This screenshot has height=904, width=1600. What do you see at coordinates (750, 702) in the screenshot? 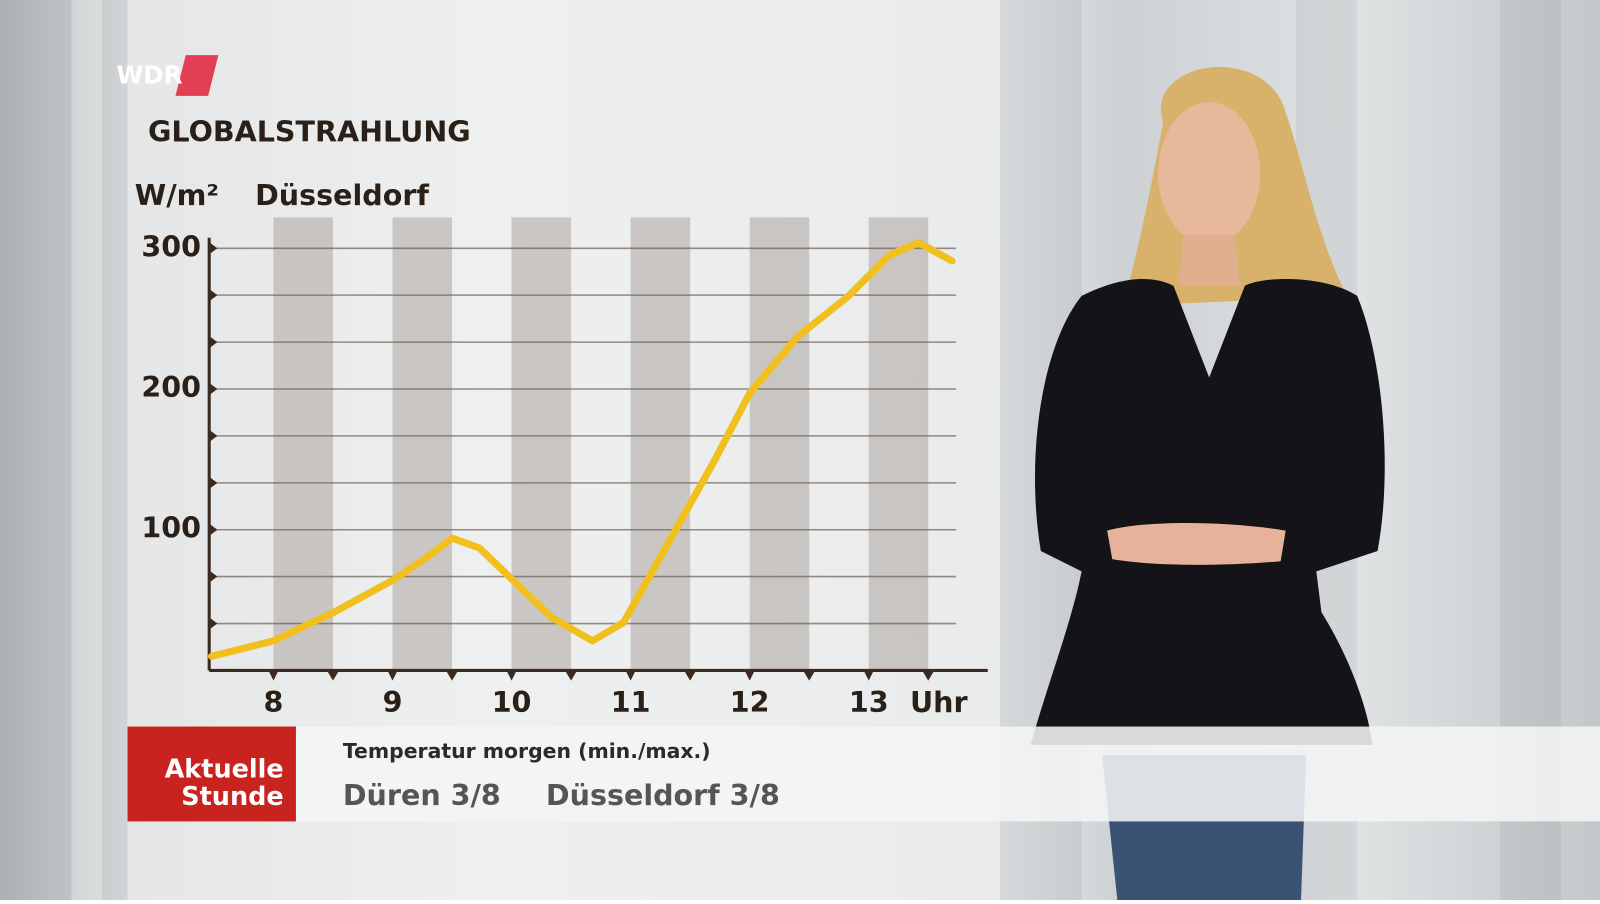
I see `x-tick-label: 12` at bounding box center [750, 702].